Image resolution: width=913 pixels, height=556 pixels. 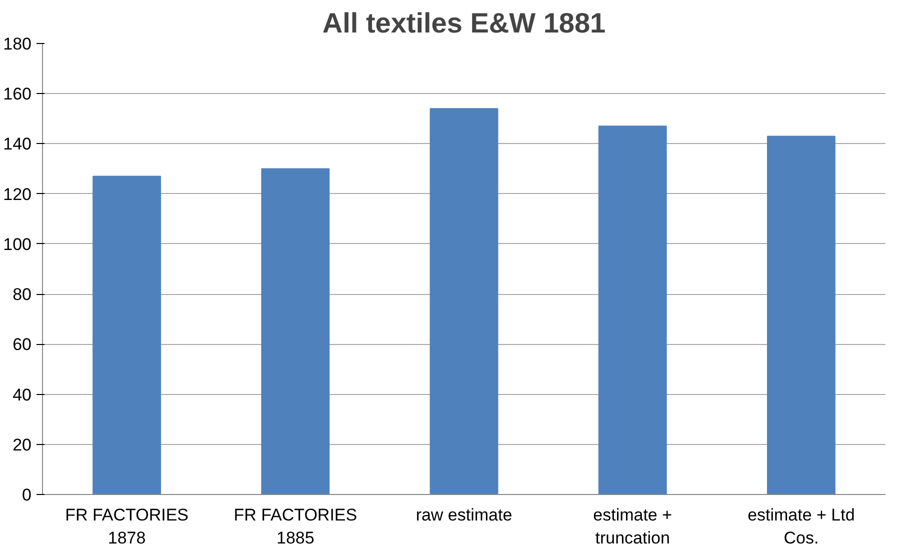 What do you see at coordinates (27, 495) in the screenshot?
I see `y-tick-label: 0` at bounding box center [27, 495].